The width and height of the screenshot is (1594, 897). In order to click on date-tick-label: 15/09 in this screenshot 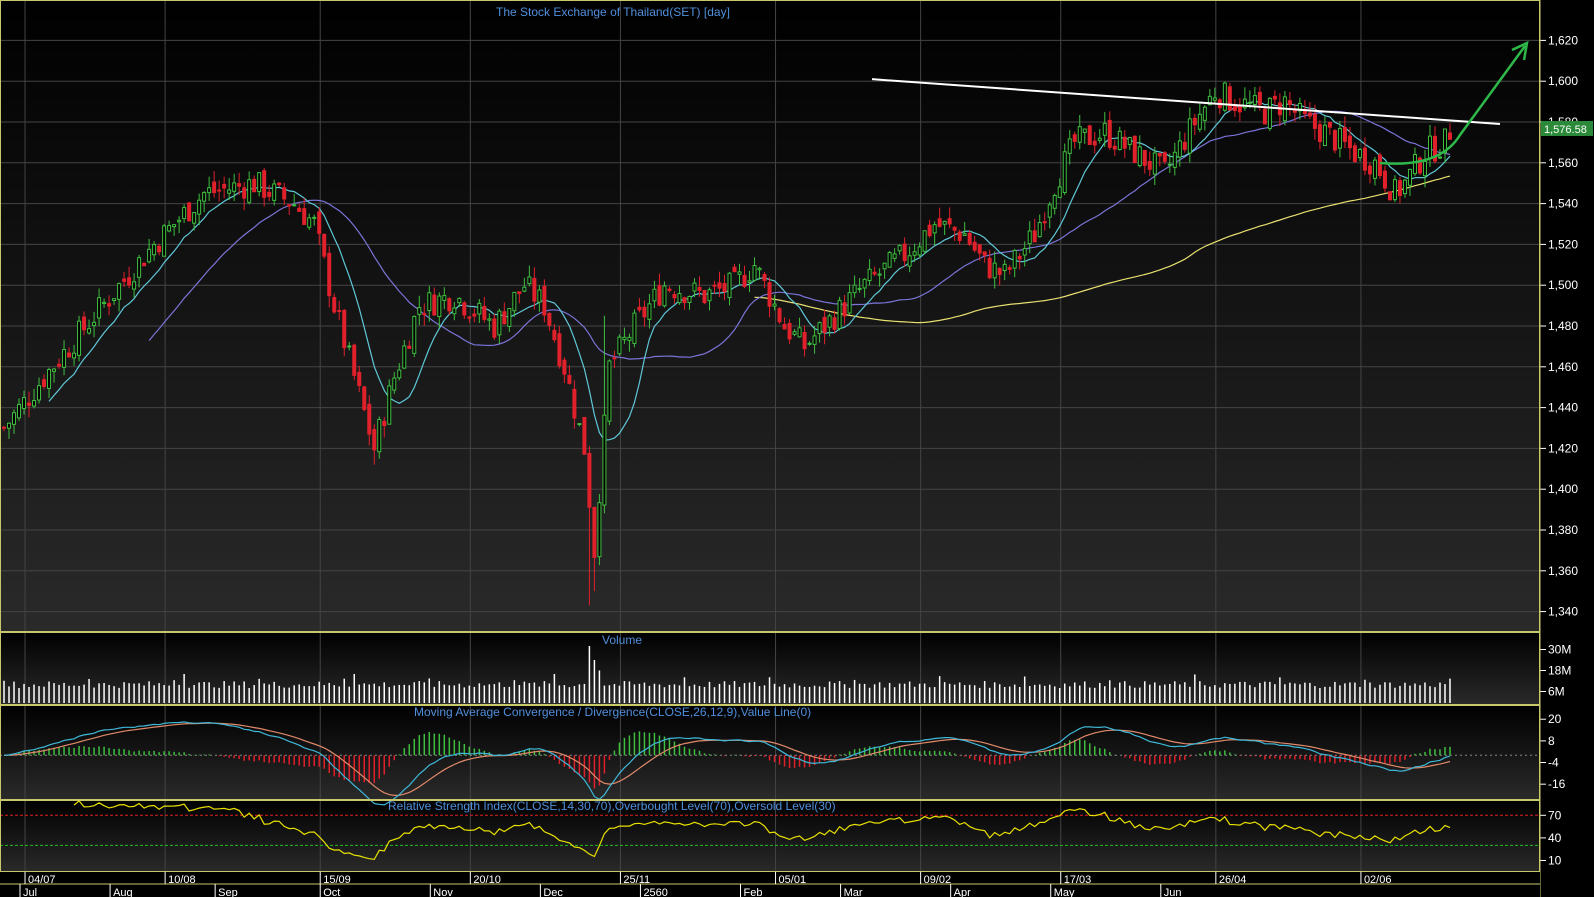, I will do `click(337, 880)`.